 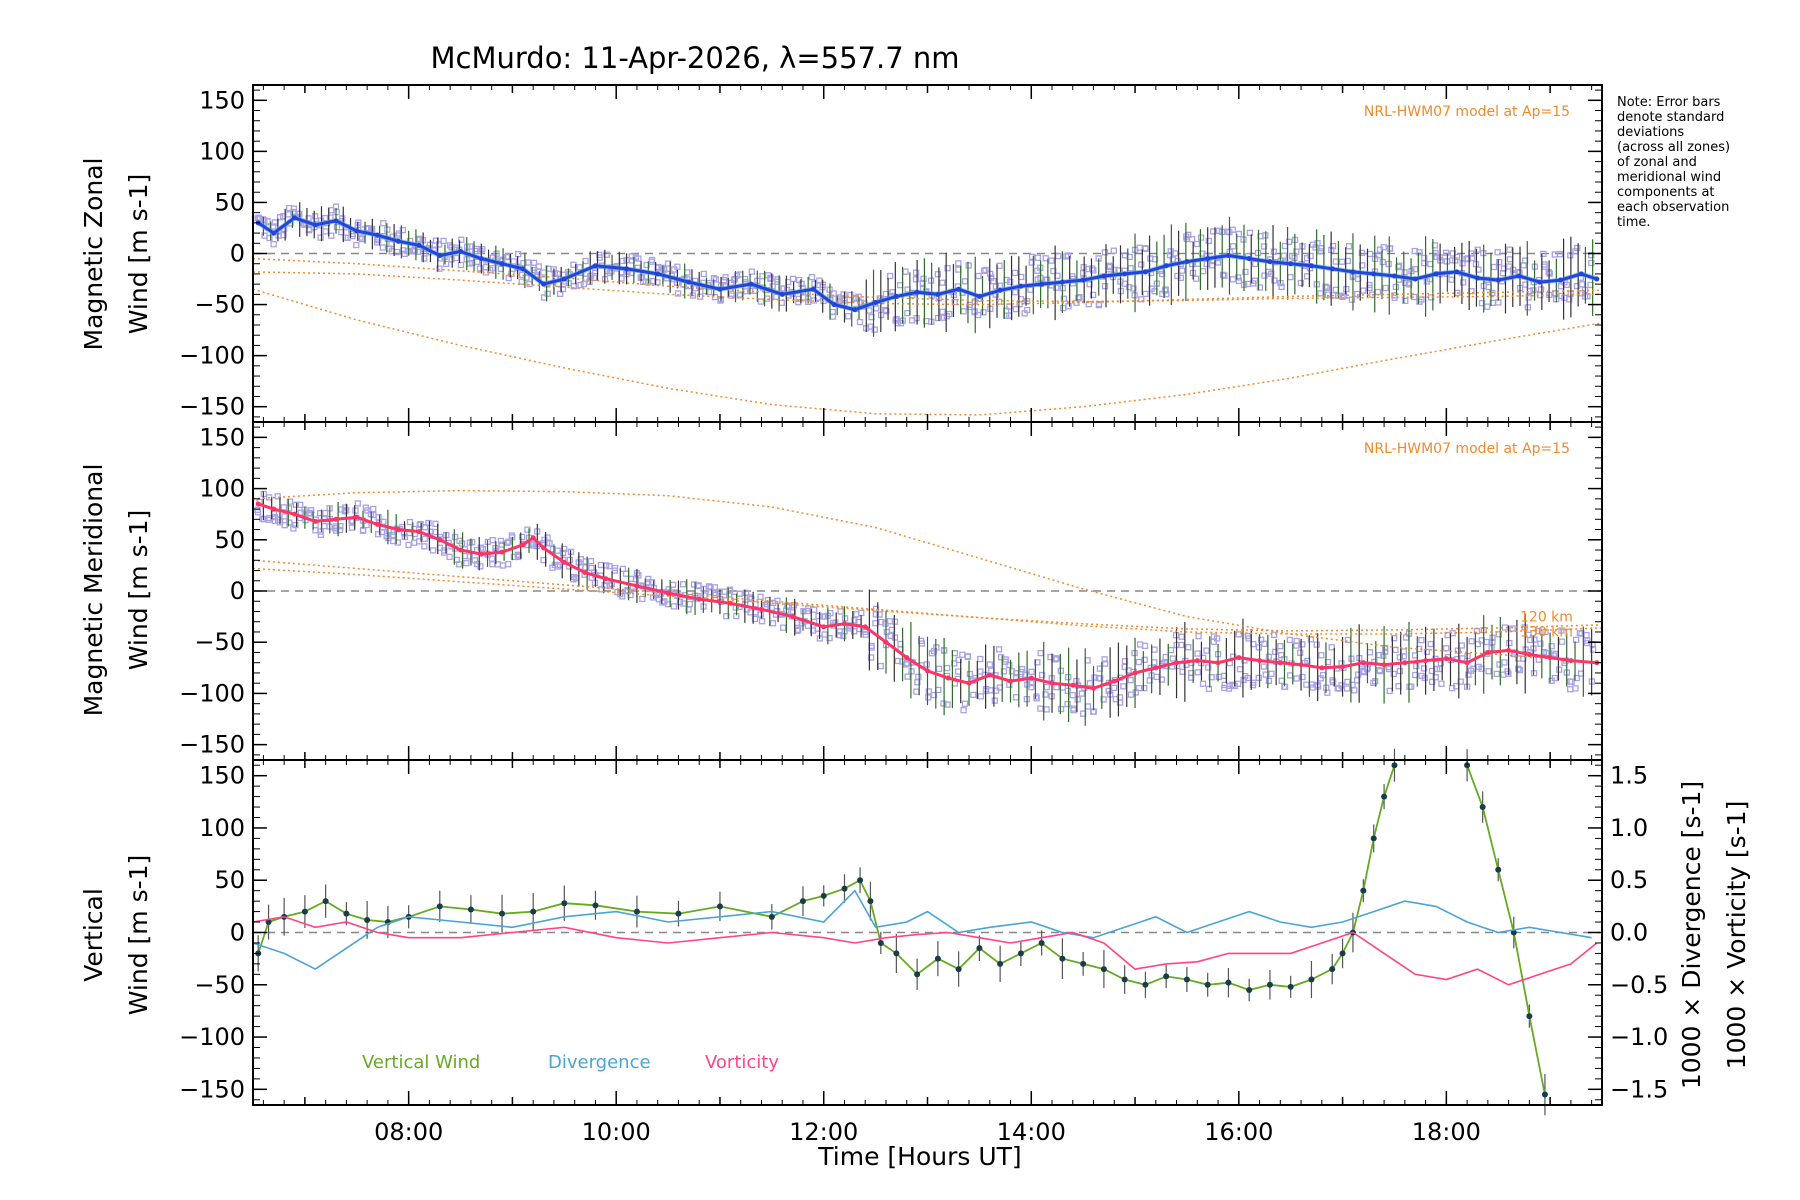 I want to click on x-axis-title: Time [Hours UT], so click(x=919, y=1156).